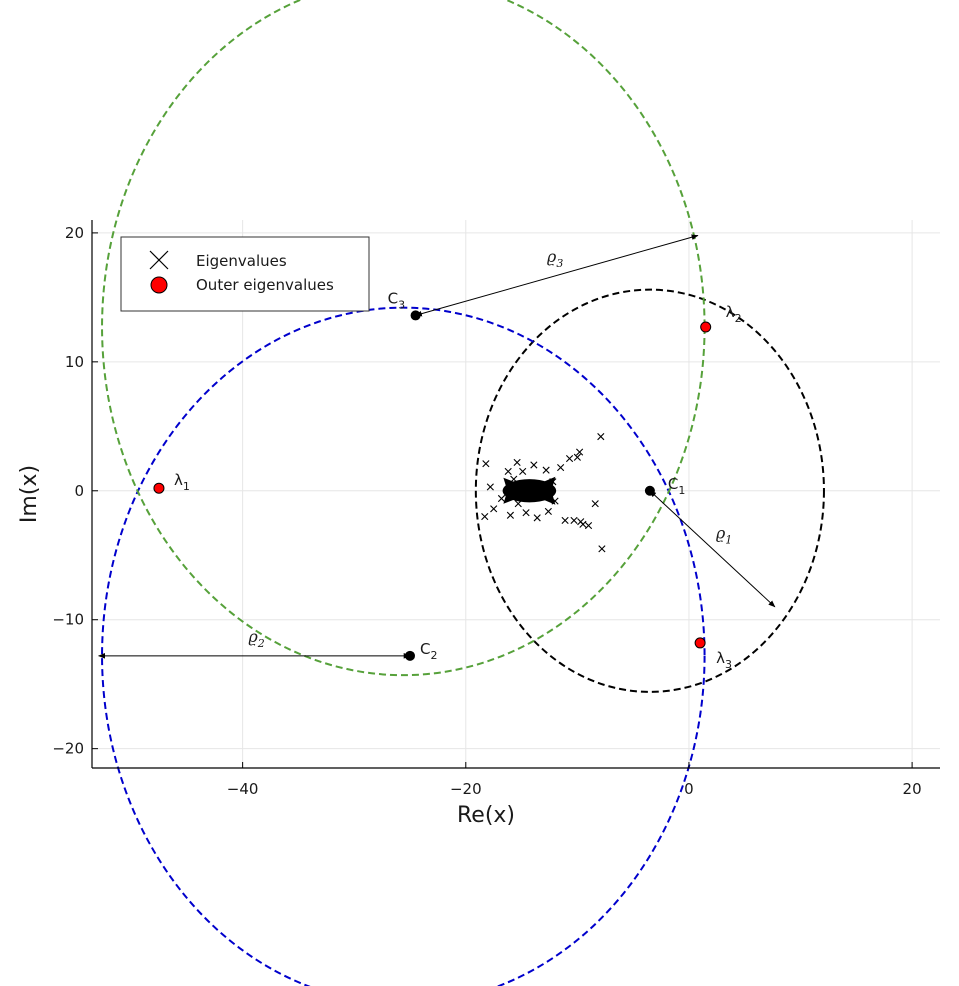  What do you see at coordinates (428, 651) in the screenshot?
I see `center-label-2: C2` at bounding box center [428, 651].